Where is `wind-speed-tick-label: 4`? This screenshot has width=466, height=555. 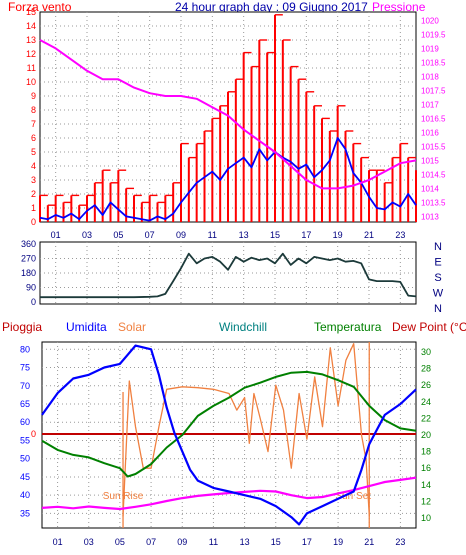 wind-speed-tick-label: 4 is located at coordinates (33, 166).